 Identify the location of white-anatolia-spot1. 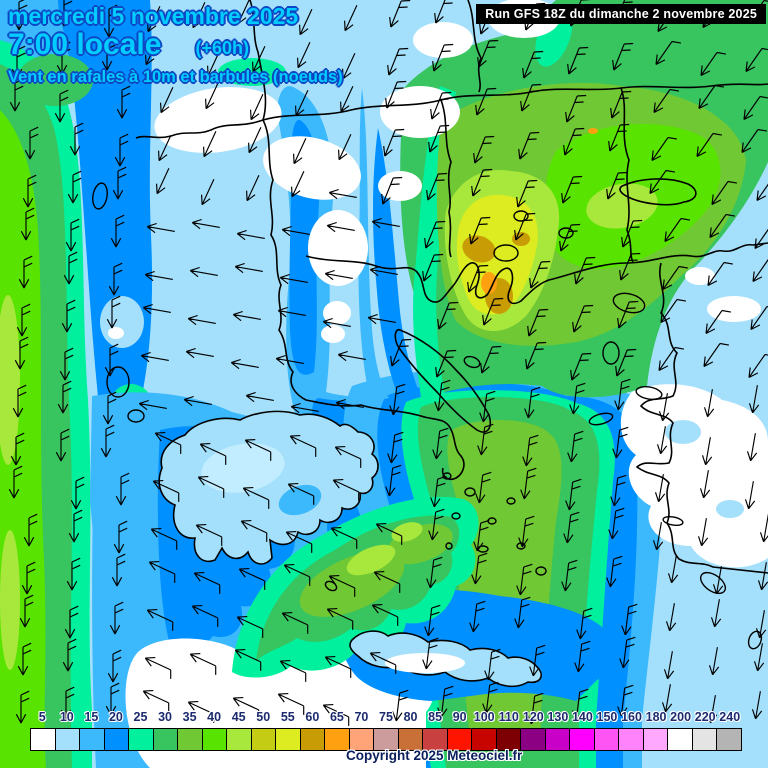
(700, 276).